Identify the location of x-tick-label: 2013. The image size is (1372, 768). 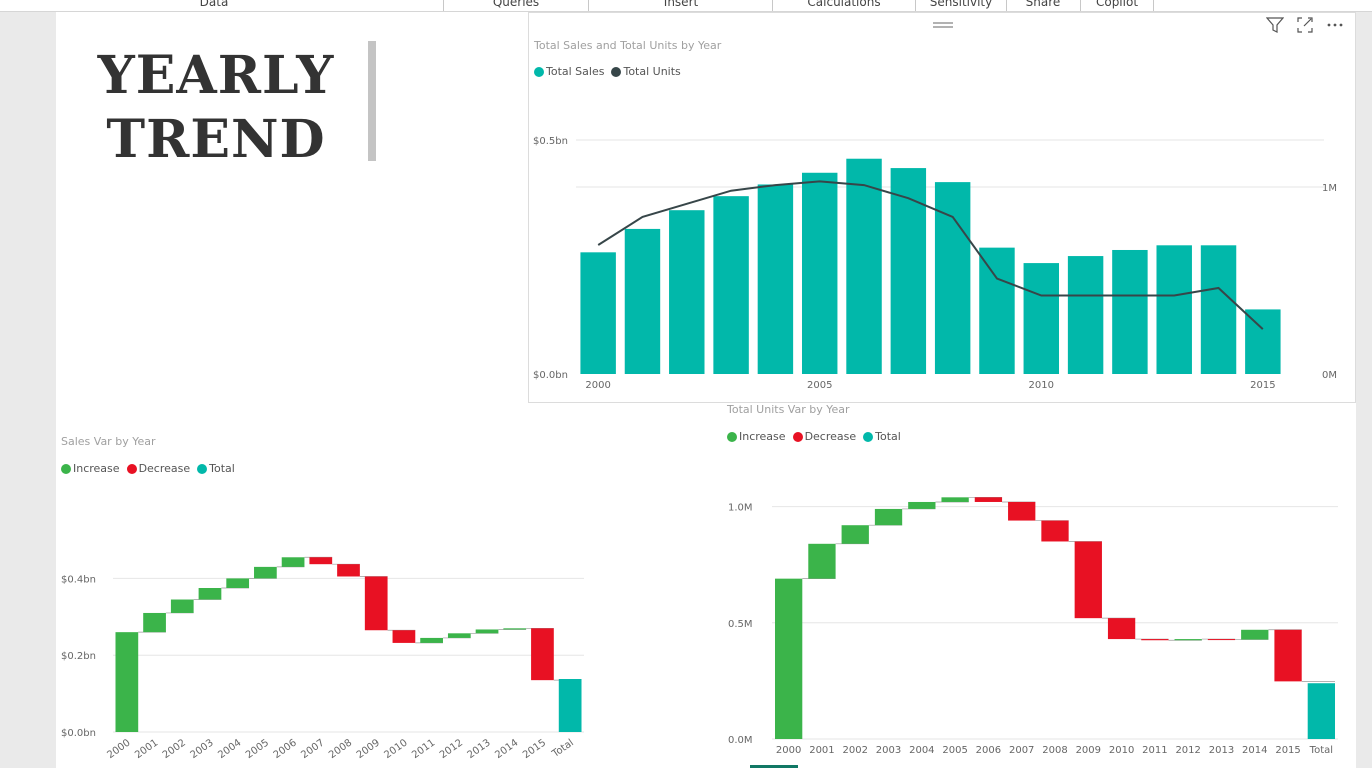
(1221, 750).